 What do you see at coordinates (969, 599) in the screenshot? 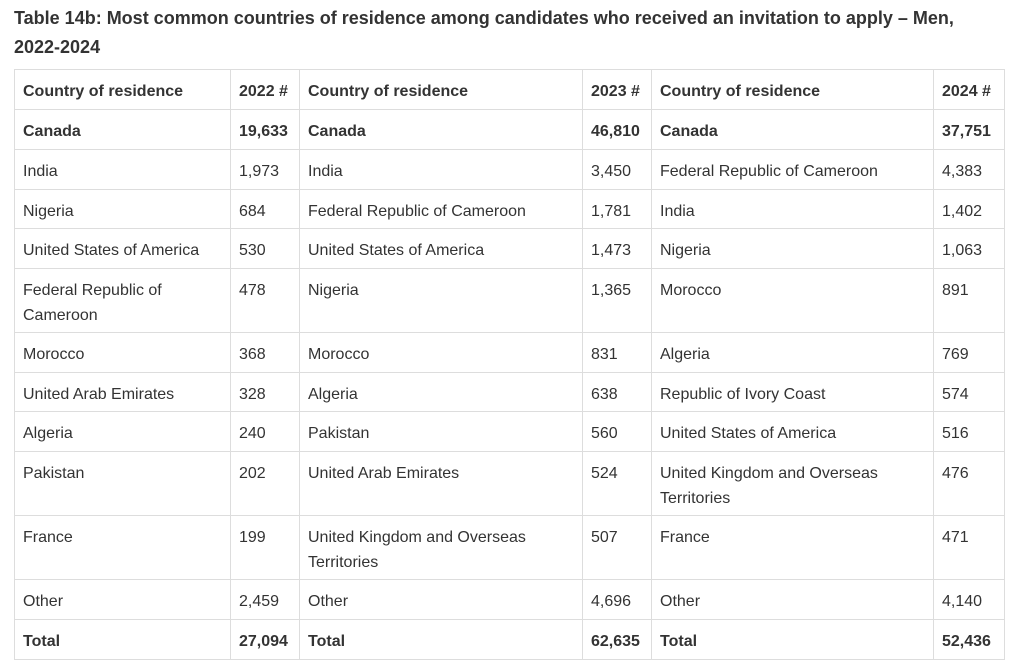
I see `count-cell: 4,140` at bounding box center [969, 599].